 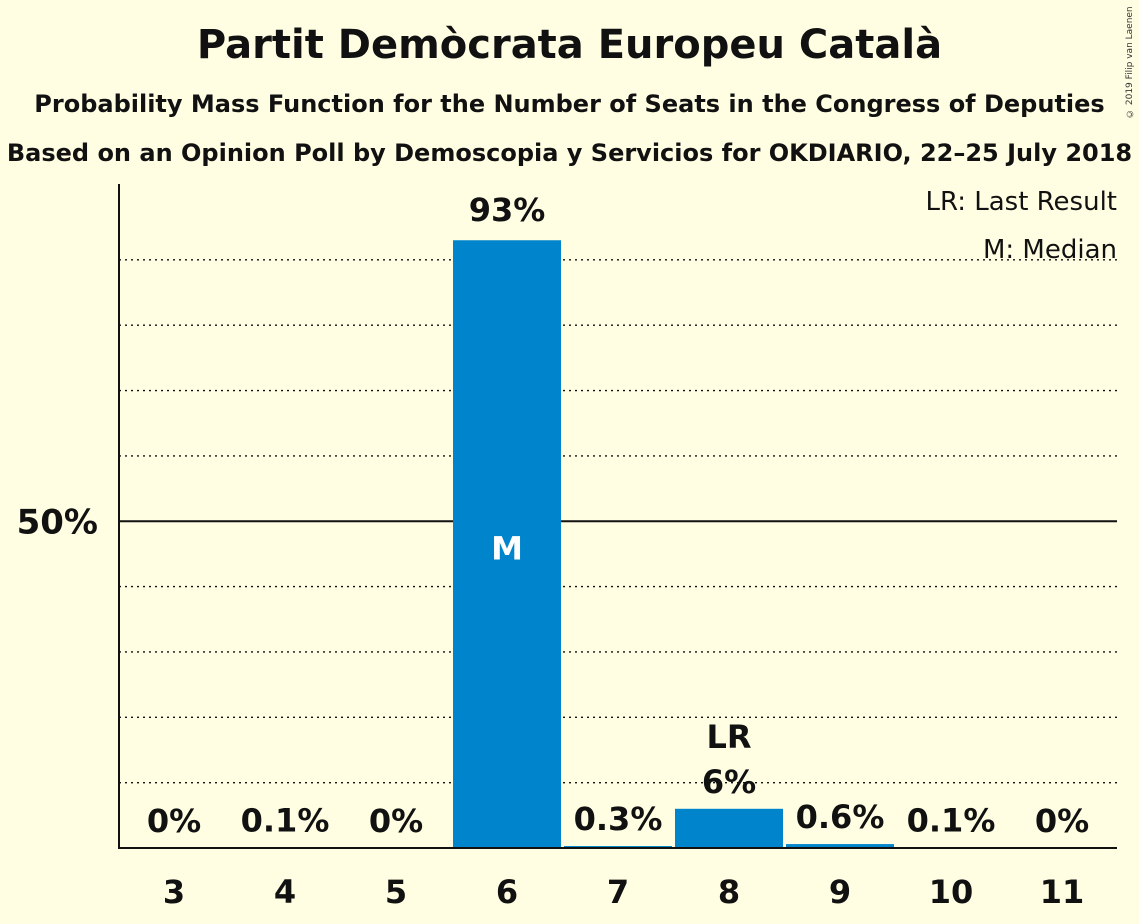 What do you see at coordinates (618, 819) in the screenshot?
I see `value-label-7: 0.3%` at bounding box center [618, 819].